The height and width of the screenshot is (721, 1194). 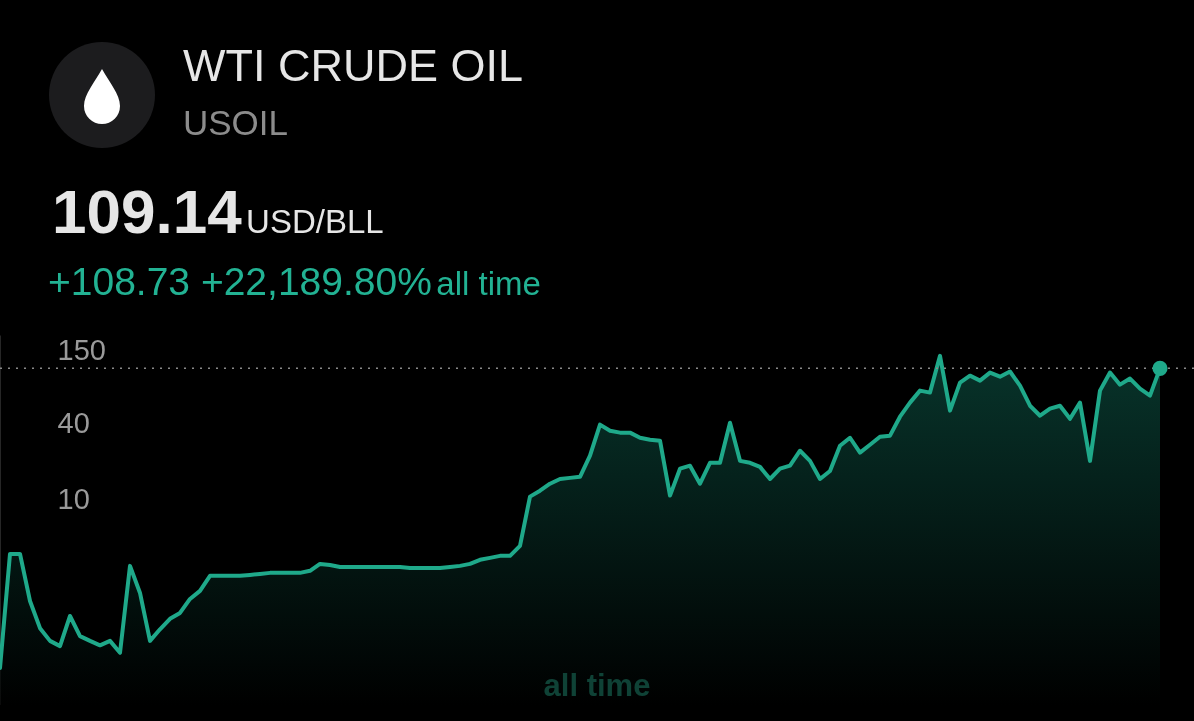 What do you see at coordinates (240, 281) in the screenshot?
I see `text: +108.73 +22,189.80%` at bounding box center [240, 281].